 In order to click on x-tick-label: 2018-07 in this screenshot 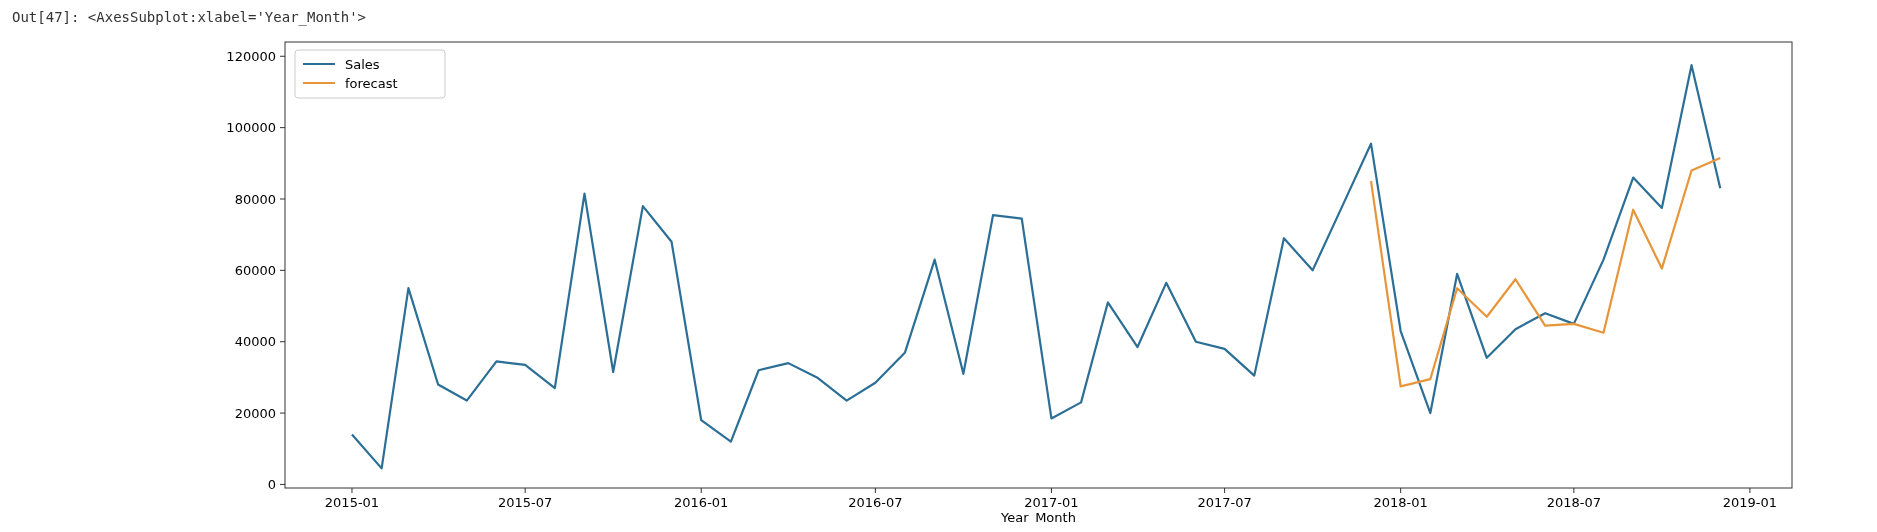, I will do `click(1574, 502)`.